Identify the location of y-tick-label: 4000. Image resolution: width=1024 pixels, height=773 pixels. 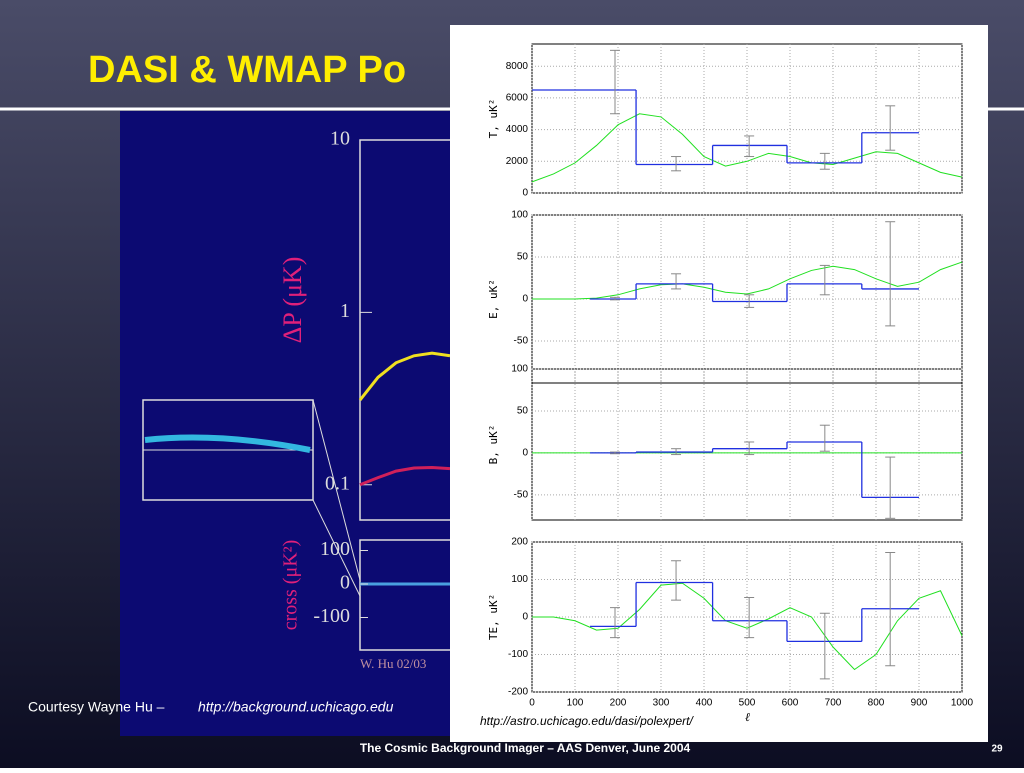
(517, 129).